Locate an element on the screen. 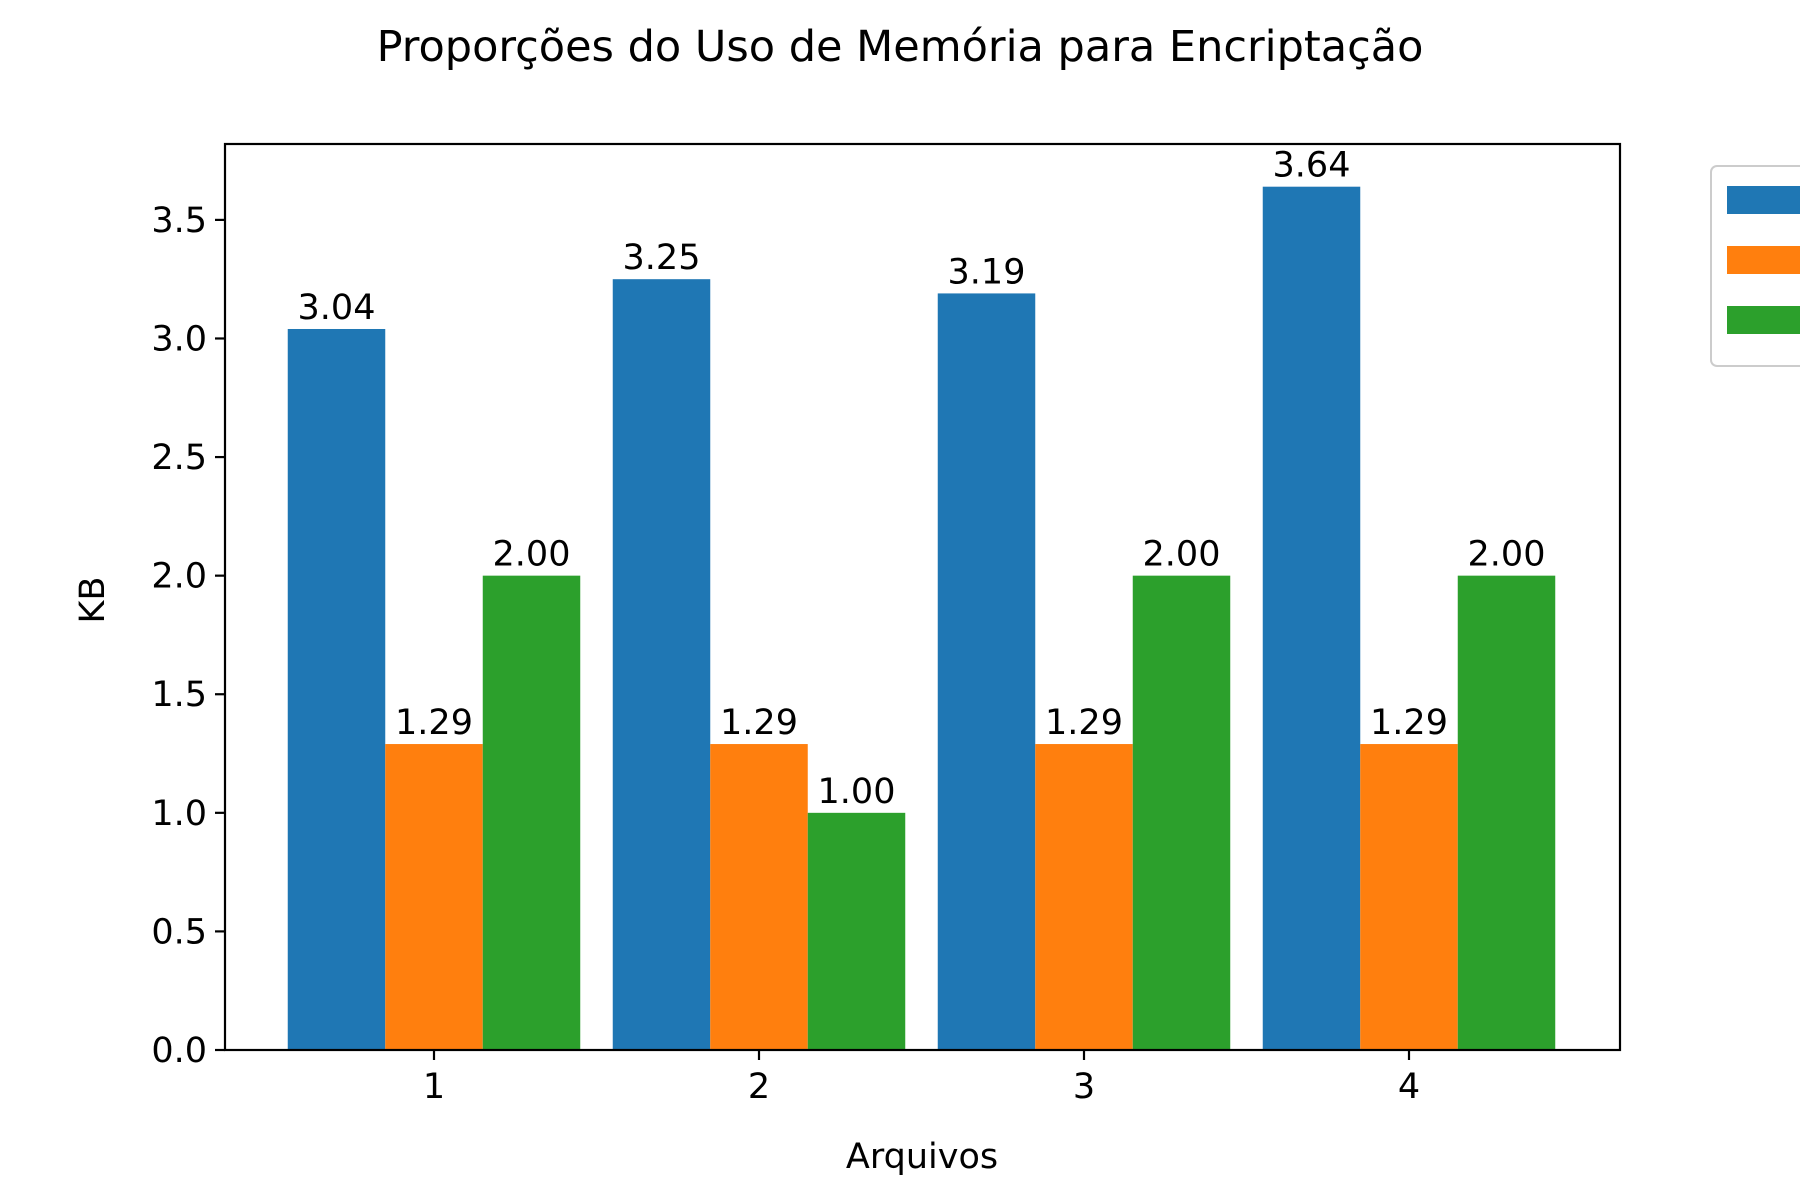 The height and width of the screenshot is (1200, 1800). x-axis-label: Arquivos is located at coordinates (922, 1157).